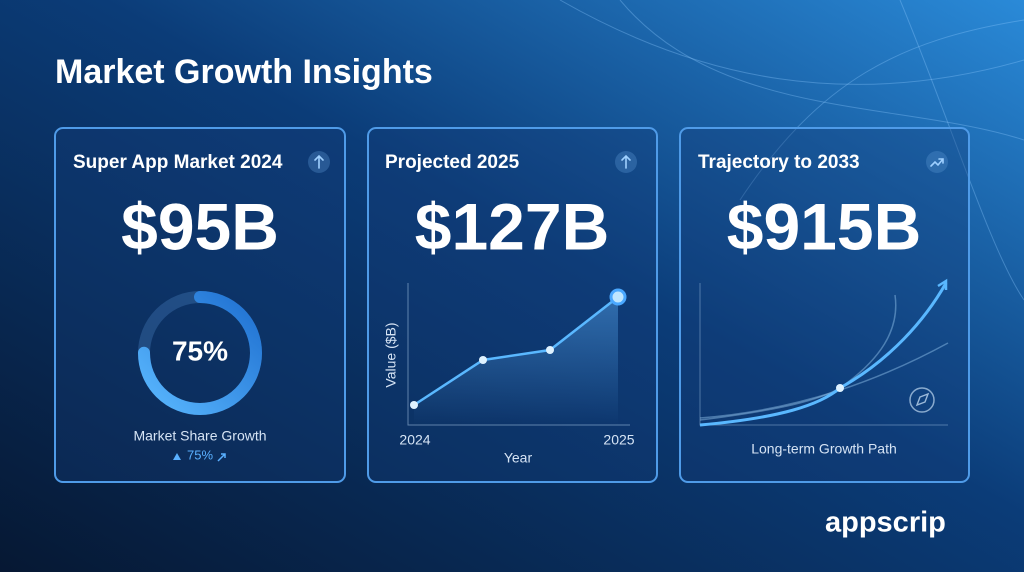  I want to click on card-value: $127B, so click(512, 226).